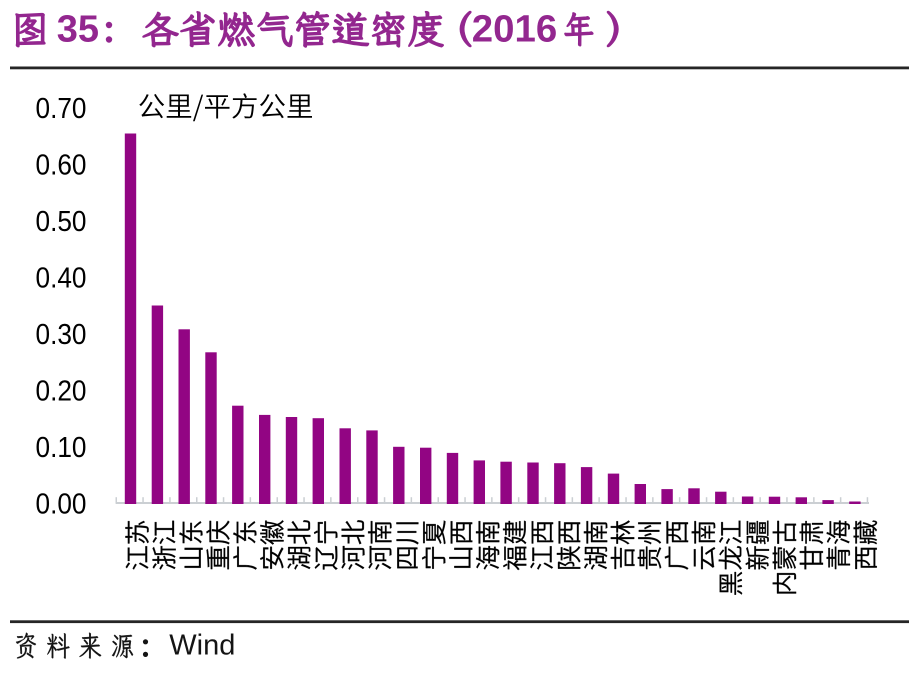  I want to click on svg-text: 0.60, so click(61, 165).